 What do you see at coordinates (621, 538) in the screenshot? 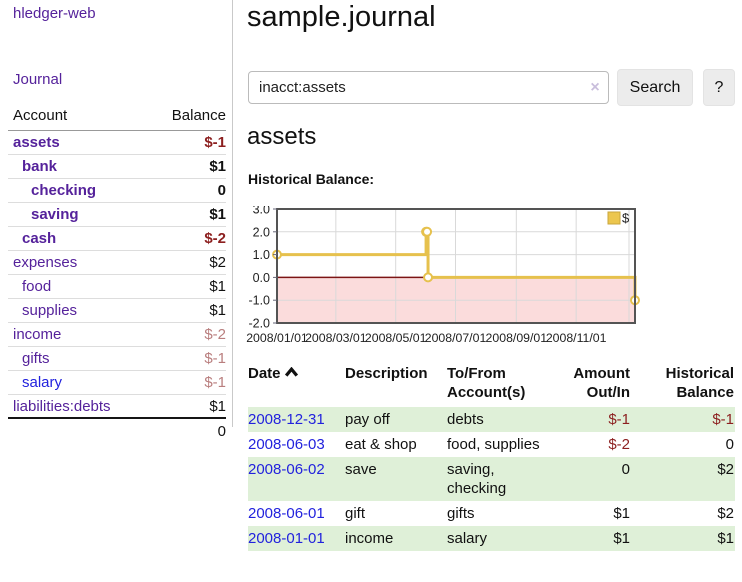
I see `transaction-amount: $1` at bounding box center [621, 538].